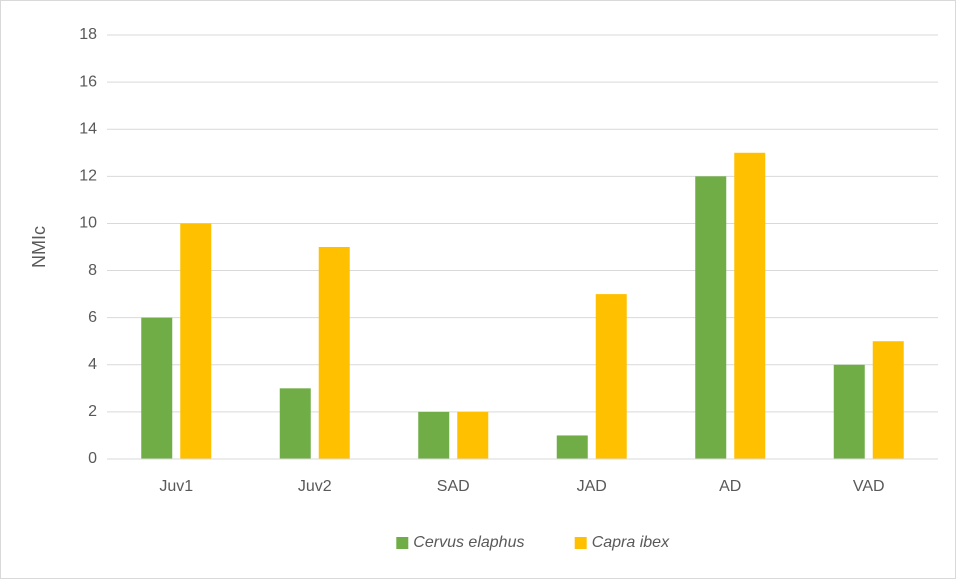 Image resolution: width=956 pixels, height=579 pixels. What do you see at coordinates (92, 458) in the screenshot?
I see `y-tick-label: 0` at bounding box center [92, 458].